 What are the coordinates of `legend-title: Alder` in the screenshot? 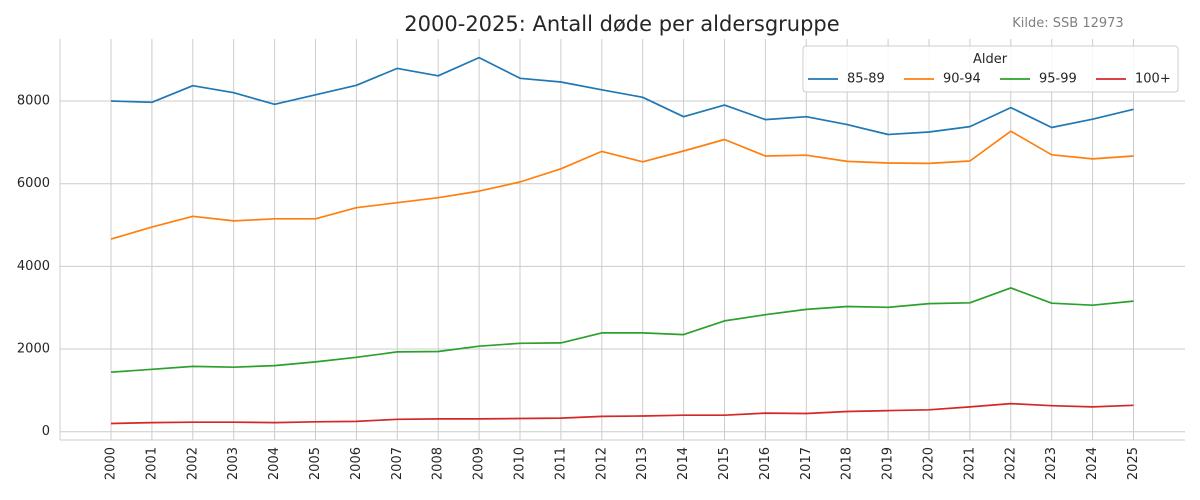 It's located at (990, 59).